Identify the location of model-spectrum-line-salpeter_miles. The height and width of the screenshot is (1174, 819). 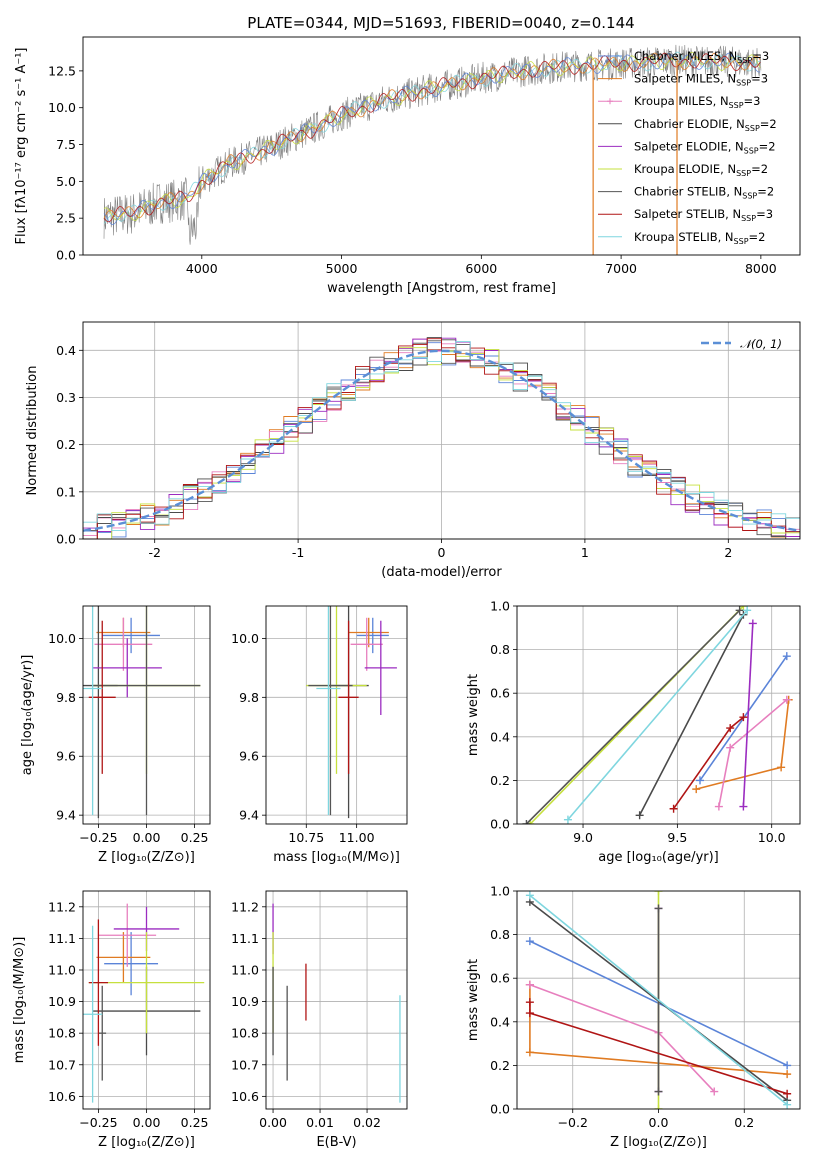
(432, 135).